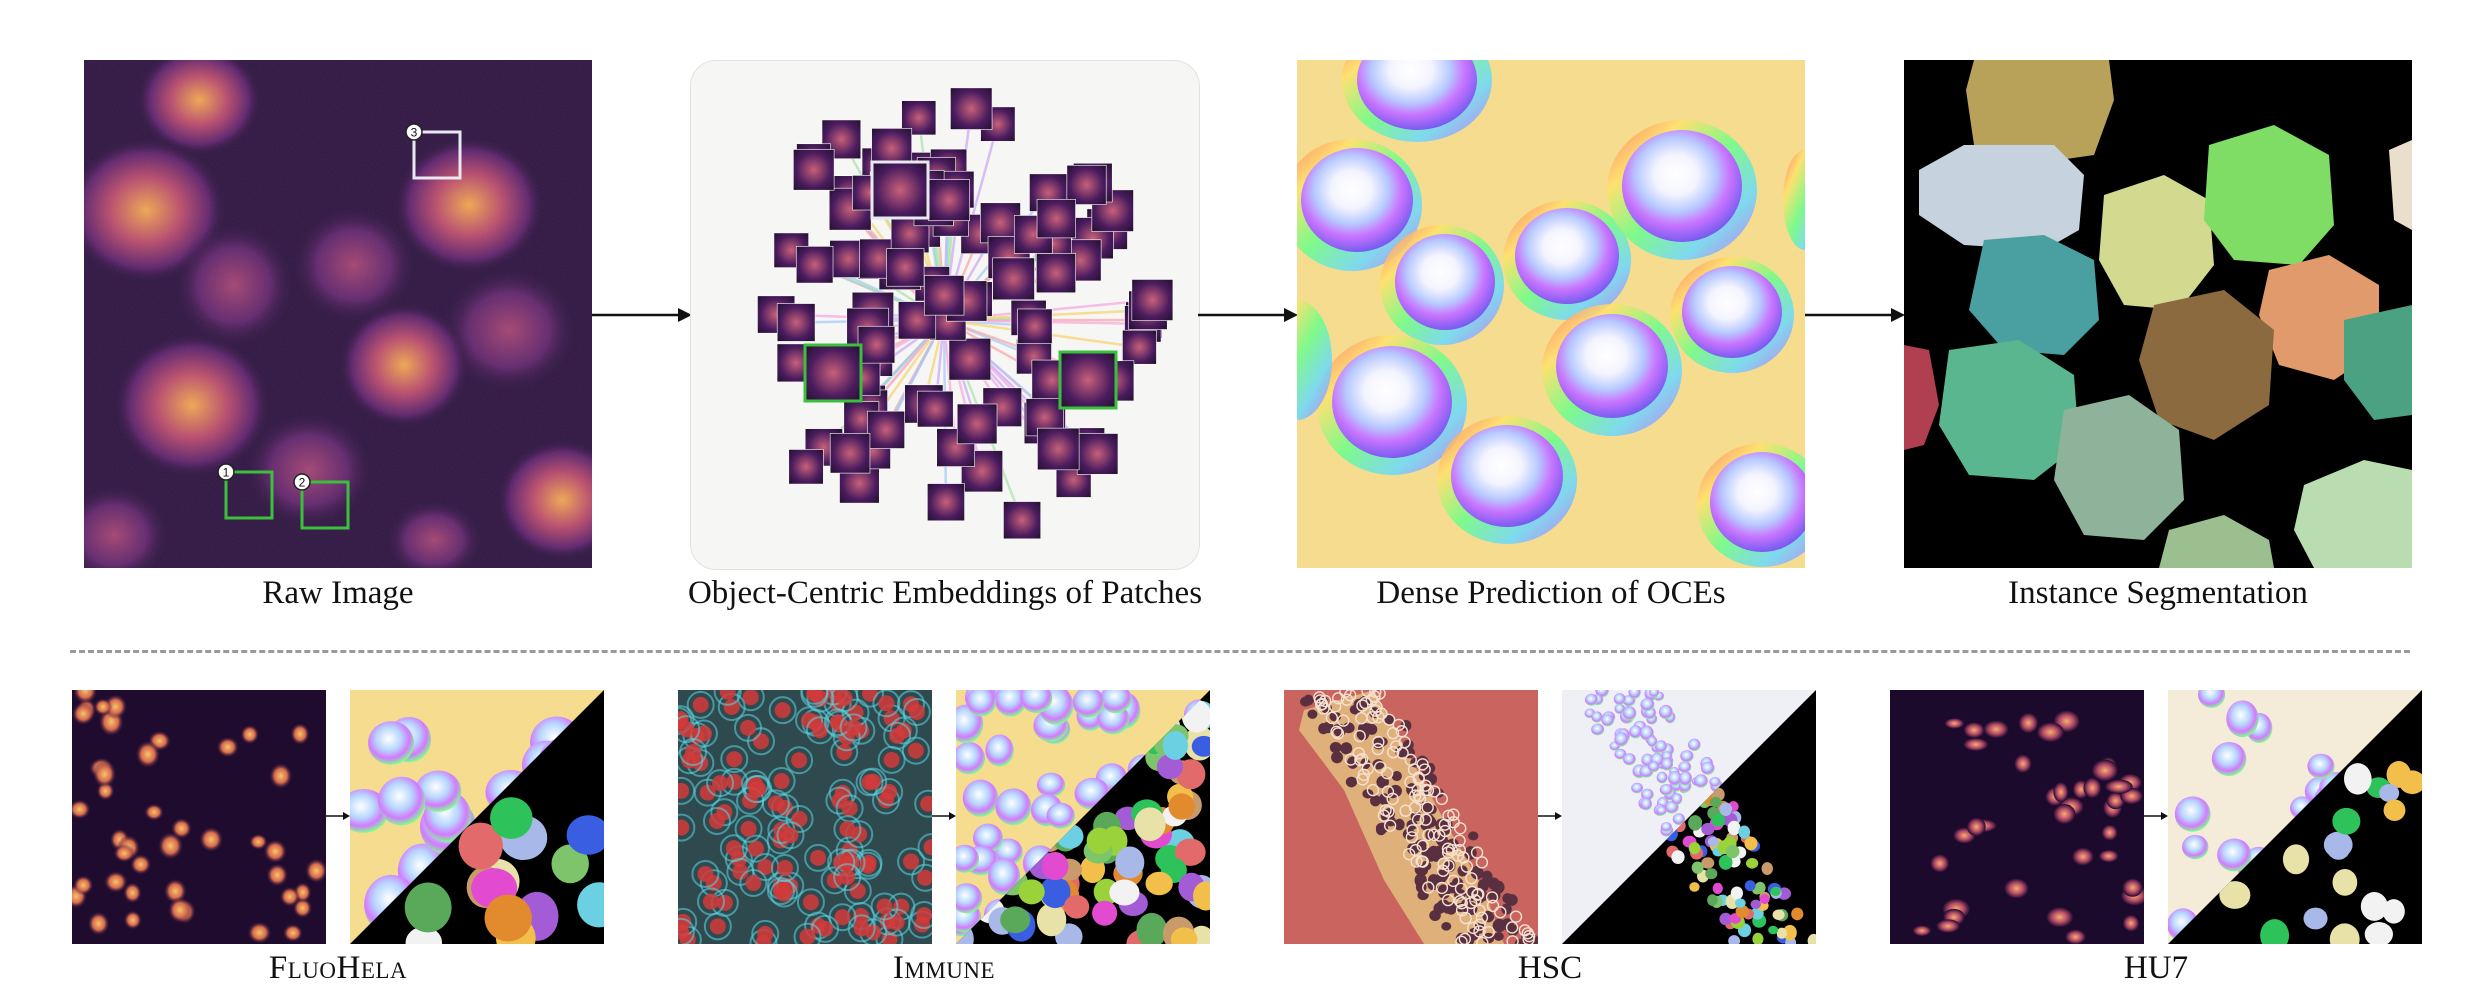 Image resolution: width=2482 pixels, height=1000 pixels. Describe the element at coordinates (414, 133) in the screenshot. I see `patch-marker-3: 3` at that location.